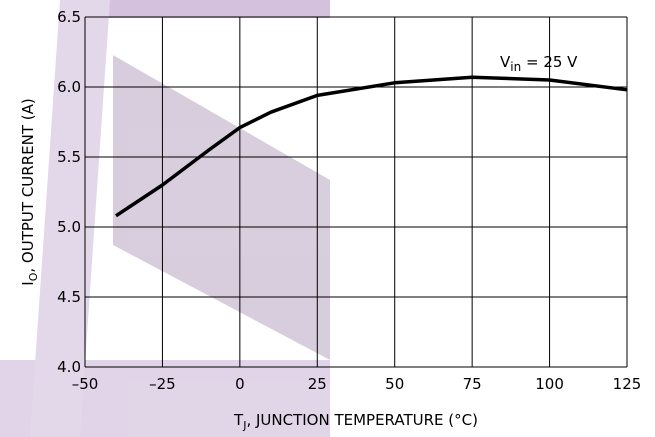 This screenshot has width=655, height=437. Describe the element at coordinates (240, 384) in the screenshot. I see `x-tick-label: 0` at that location.